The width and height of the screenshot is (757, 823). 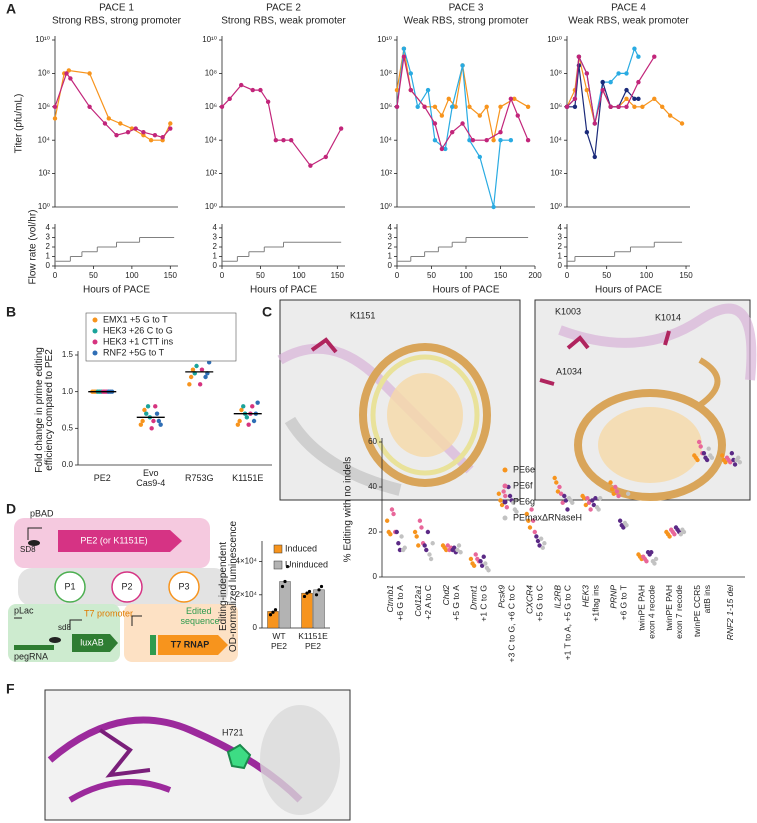 What do you see at coordinates (28, 549) in the screenshot?
I see `diagram-label: SD8` at bounding box center [28, 549].